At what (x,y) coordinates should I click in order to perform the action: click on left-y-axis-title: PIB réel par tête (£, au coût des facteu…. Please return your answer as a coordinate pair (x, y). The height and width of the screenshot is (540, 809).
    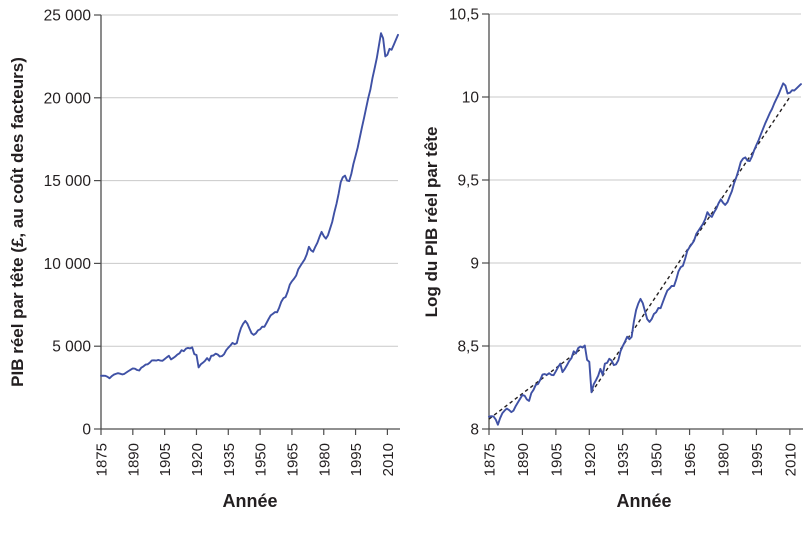
    Looking at the image, I should click on (17, 222).